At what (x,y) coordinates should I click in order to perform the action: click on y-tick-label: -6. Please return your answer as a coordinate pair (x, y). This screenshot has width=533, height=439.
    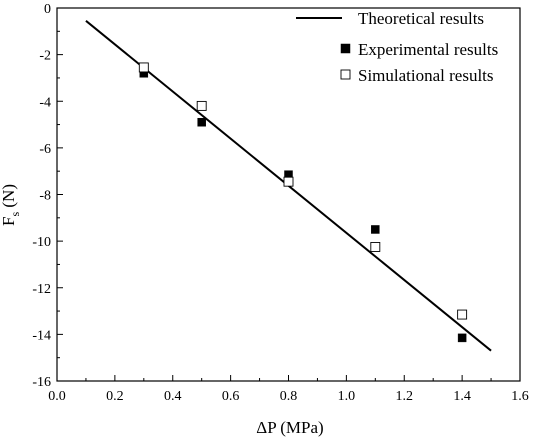
    Looking at the image, I should click on (45, 149).